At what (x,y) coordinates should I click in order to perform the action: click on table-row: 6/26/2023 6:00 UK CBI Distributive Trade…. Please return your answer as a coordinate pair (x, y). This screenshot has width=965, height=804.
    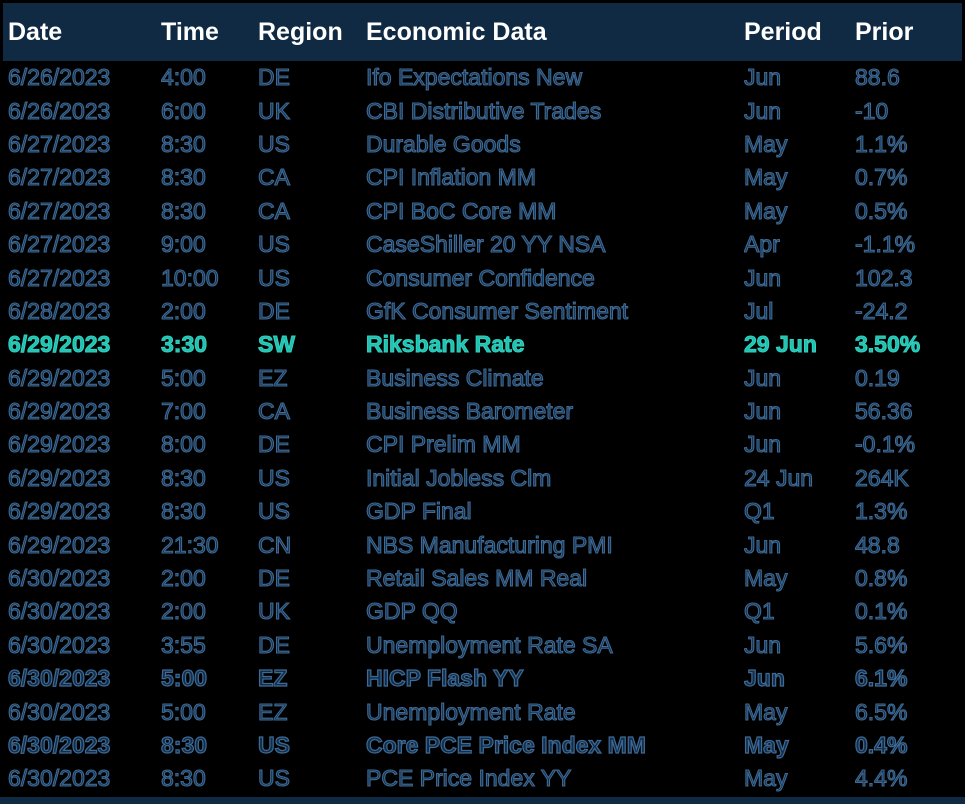
    Looking at the image, I should click on (482, 110).